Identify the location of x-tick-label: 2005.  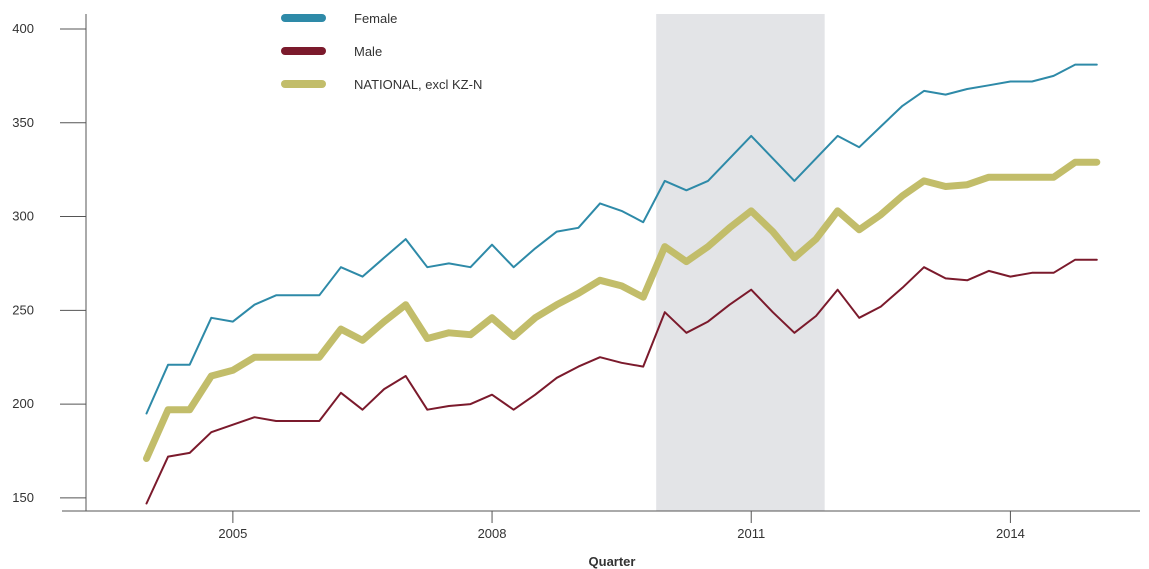
(232, 533).